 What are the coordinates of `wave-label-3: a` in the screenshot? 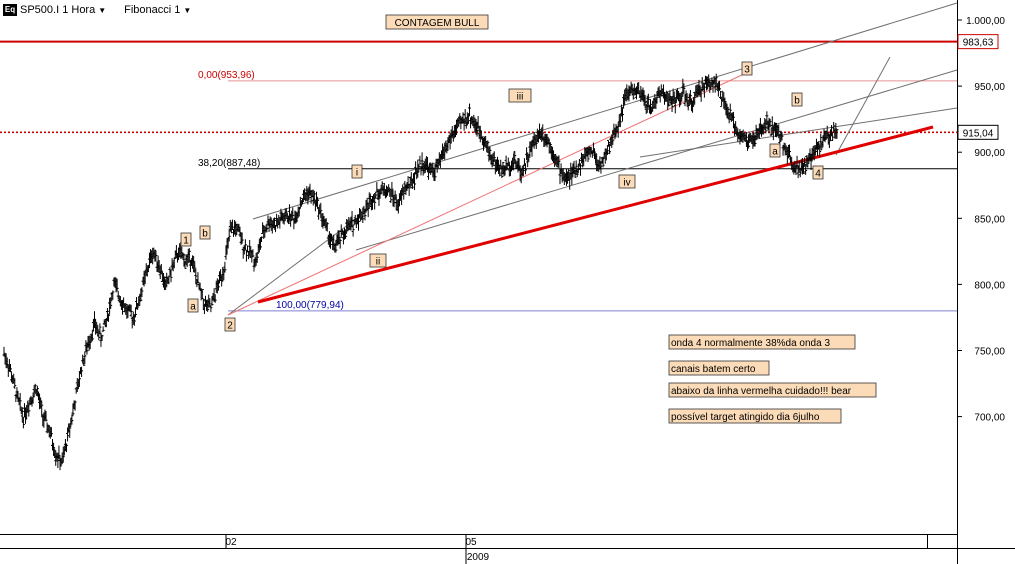 It's located at (193, 305).